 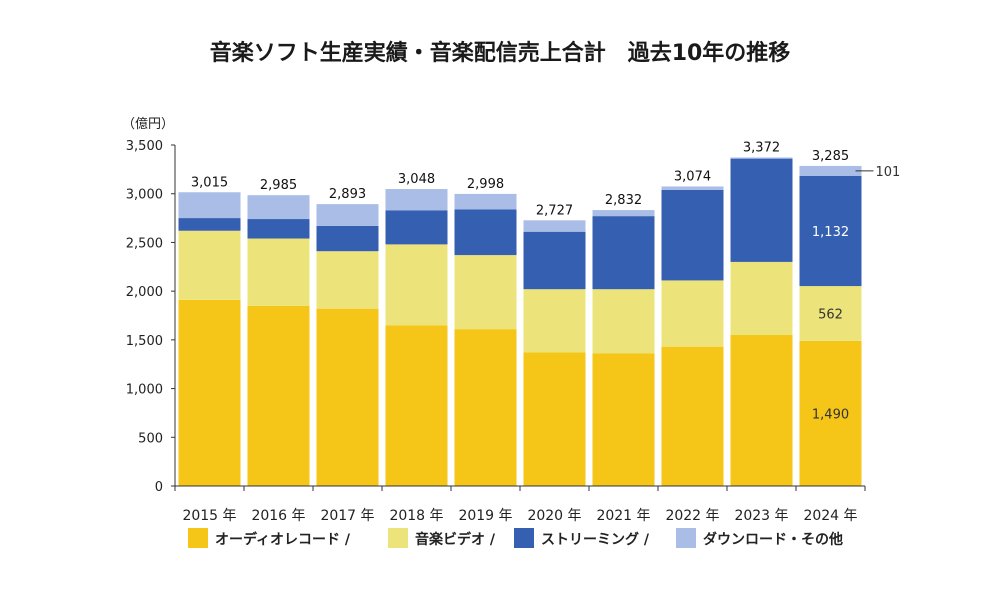 What do you see at coordinates (159, 487) in the screenshot?
I see `y-tick-label: 0` at bounding box center [159, 487].